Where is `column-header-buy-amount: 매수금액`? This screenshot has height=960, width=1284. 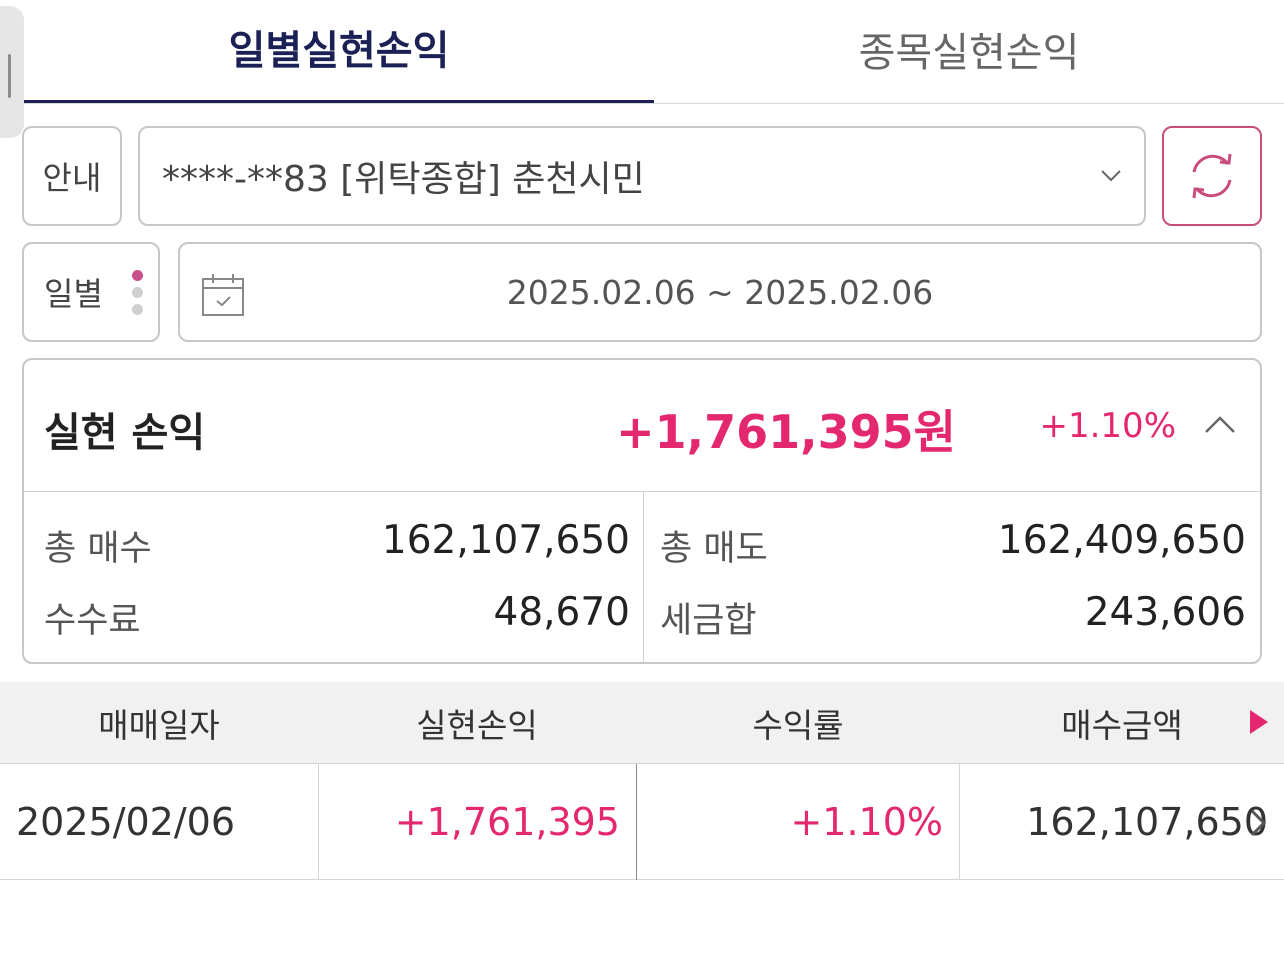 column-header-buy-amount: 매수금액 is located at coordinates (1122, 725).